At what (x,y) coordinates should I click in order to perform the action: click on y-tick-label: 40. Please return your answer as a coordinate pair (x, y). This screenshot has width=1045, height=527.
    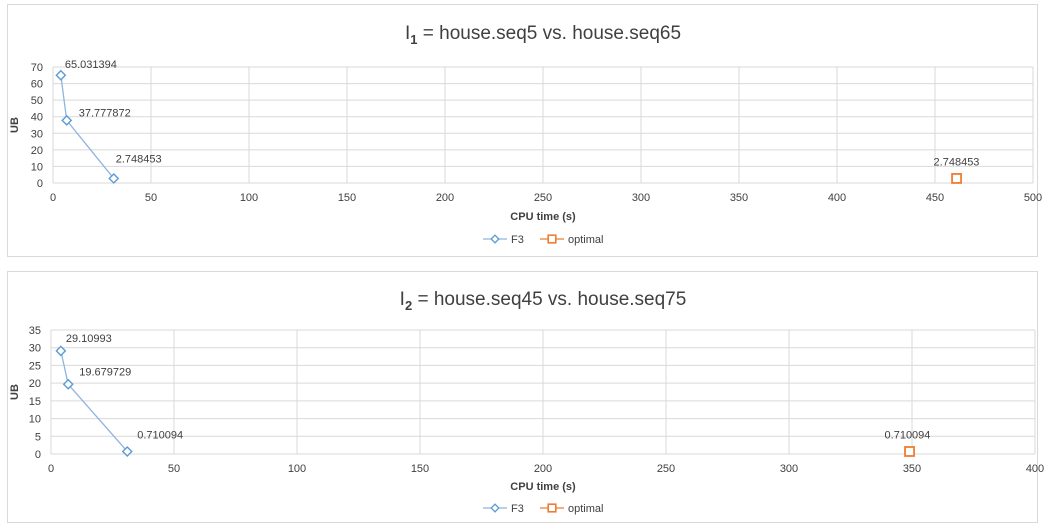
    Looking at the image, I should click on (37, 118).